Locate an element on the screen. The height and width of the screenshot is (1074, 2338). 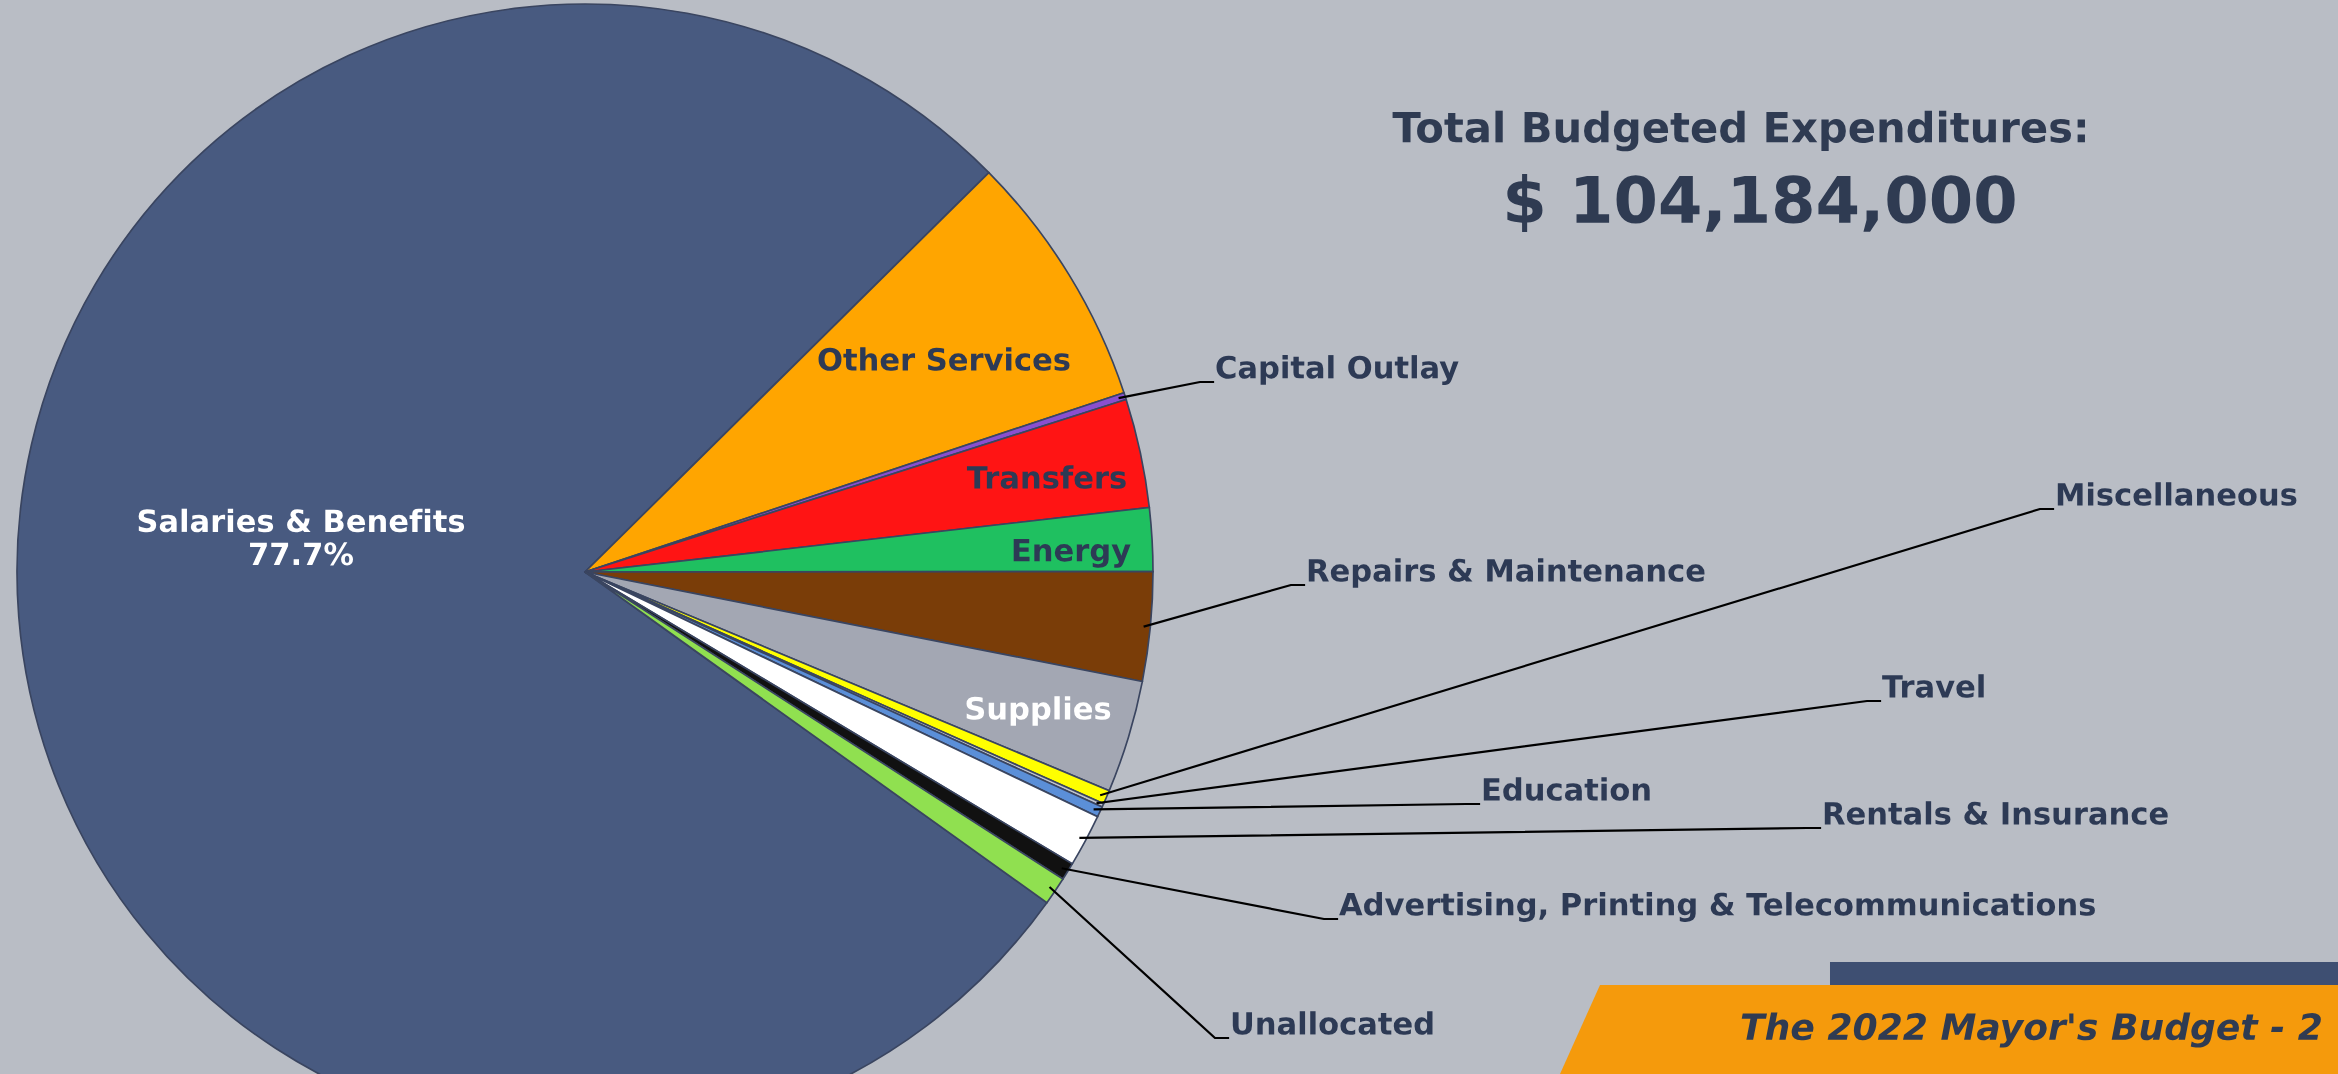
slice-label: Unallocated is located at coordinates (1332, 1023).